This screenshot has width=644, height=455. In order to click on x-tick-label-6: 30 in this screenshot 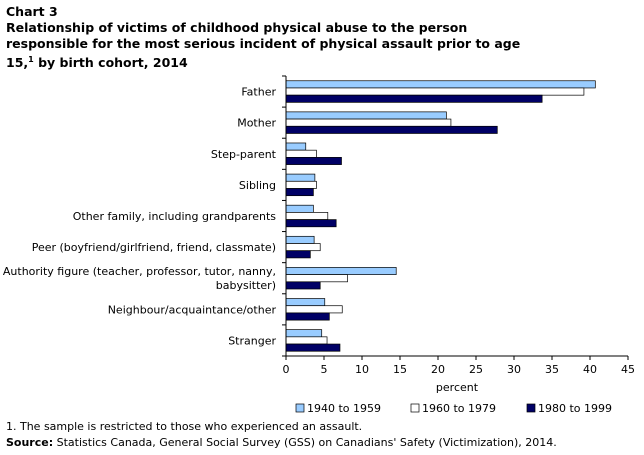, I will do `click(514, 369)`.